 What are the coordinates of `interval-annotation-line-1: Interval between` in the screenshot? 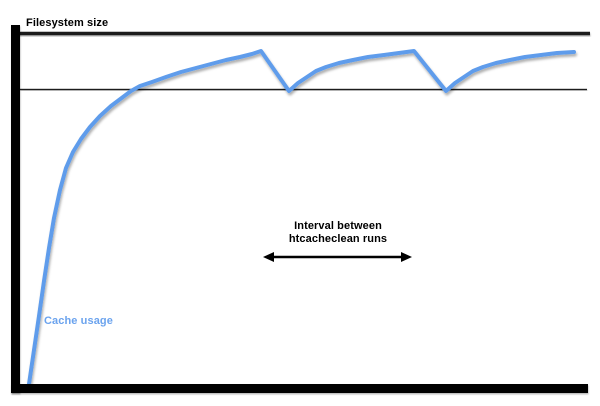 It's located at (338, 226).